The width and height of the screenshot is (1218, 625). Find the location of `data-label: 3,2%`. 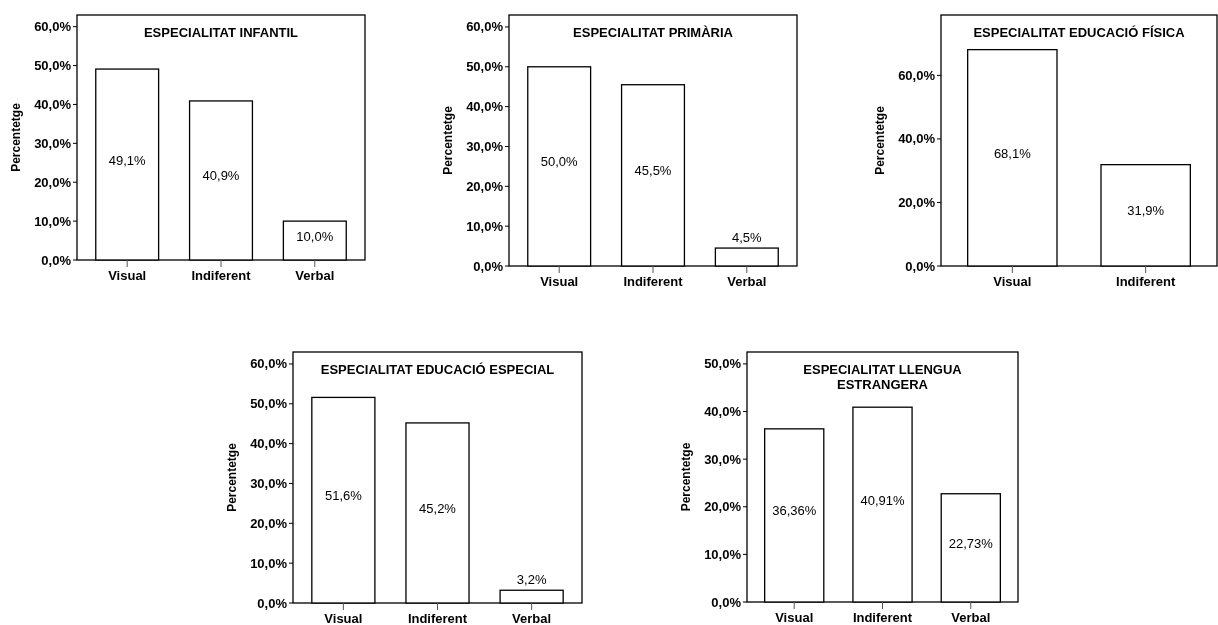

data-label: 3,2% is located at coordinates (531, 580).